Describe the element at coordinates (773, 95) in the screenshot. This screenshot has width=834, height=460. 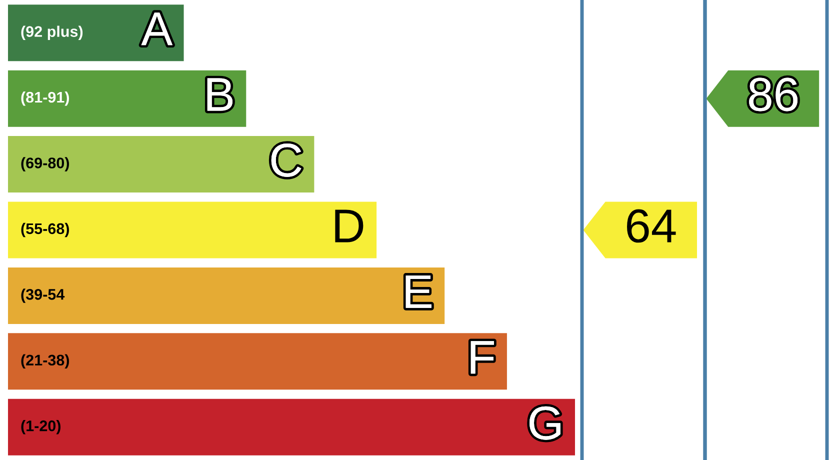
I see `data-label: 86` at that location.